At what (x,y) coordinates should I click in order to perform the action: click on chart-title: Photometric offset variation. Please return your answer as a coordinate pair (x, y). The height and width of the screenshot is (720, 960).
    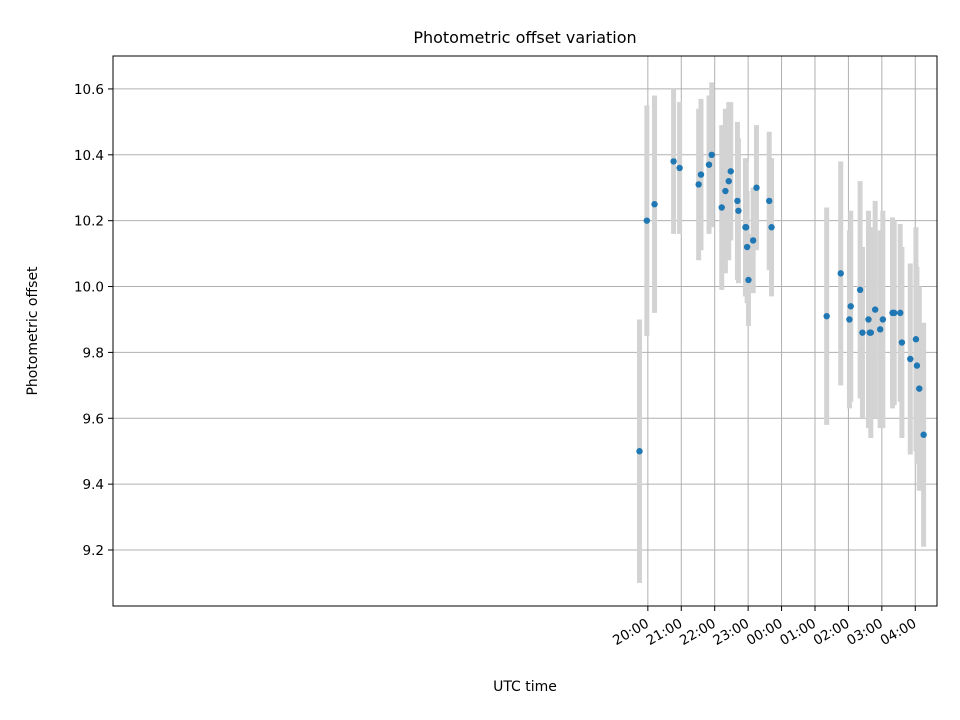
    Looking at the image, I should click on (524, 37).